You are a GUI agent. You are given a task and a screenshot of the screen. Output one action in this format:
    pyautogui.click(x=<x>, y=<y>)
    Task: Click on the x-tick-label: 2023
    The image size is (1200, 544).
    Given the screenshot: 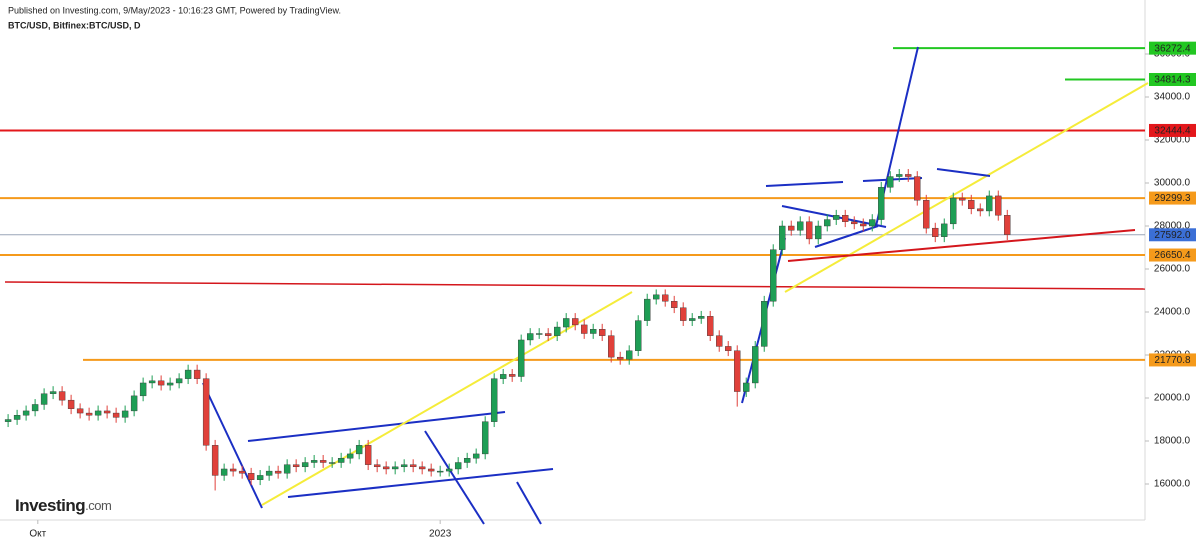 What is the action you would take?
    pyautogui.click(x=440, y=534)
    